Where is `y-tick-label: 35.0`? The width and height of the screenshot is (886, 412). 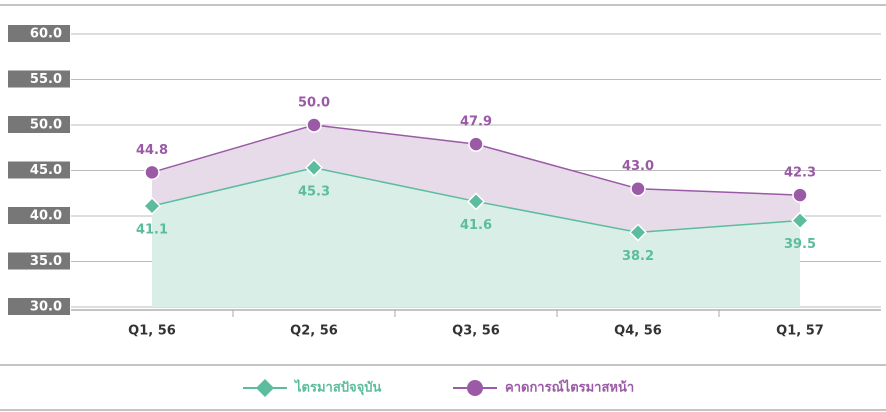 y-tick-label: 35.0 is located at coordinates (46, 261).